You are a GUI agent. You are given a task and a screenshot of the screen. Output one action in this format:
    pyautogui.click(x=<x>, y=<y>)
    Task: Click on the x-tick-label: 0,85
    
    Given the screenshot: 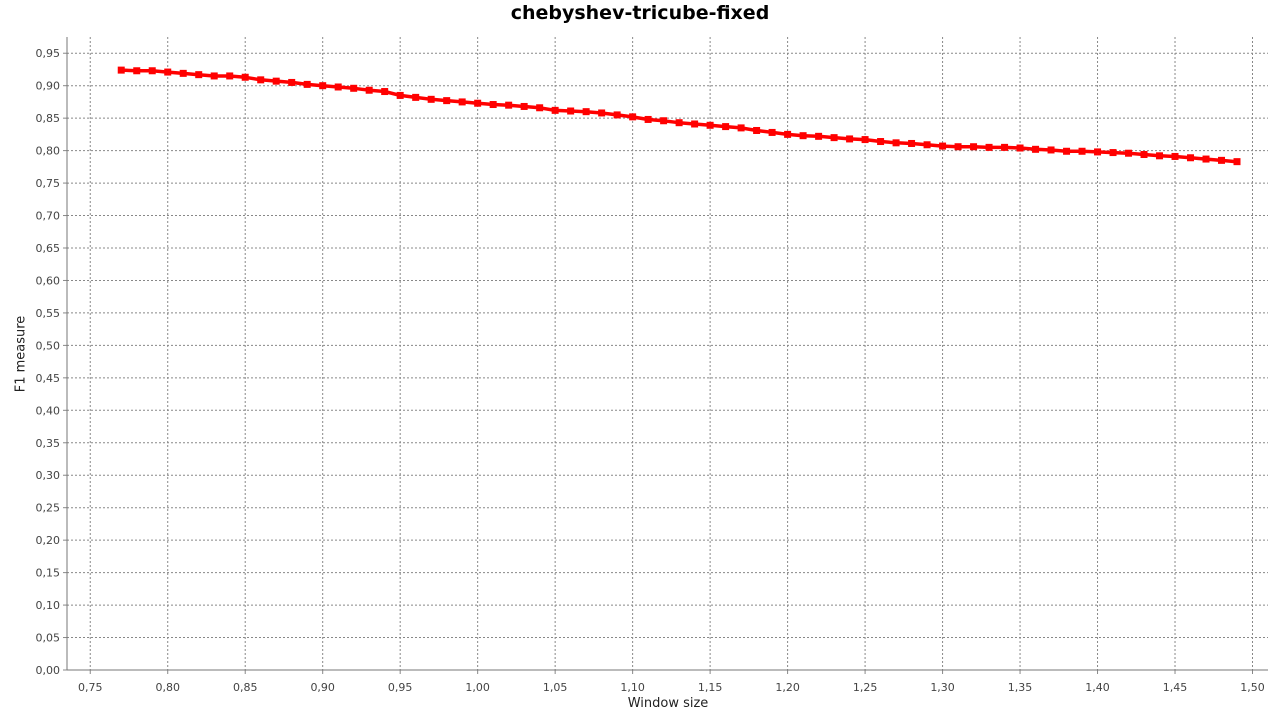 What is the action you would take?
    pyautogui.click(x=245, y=687)
    